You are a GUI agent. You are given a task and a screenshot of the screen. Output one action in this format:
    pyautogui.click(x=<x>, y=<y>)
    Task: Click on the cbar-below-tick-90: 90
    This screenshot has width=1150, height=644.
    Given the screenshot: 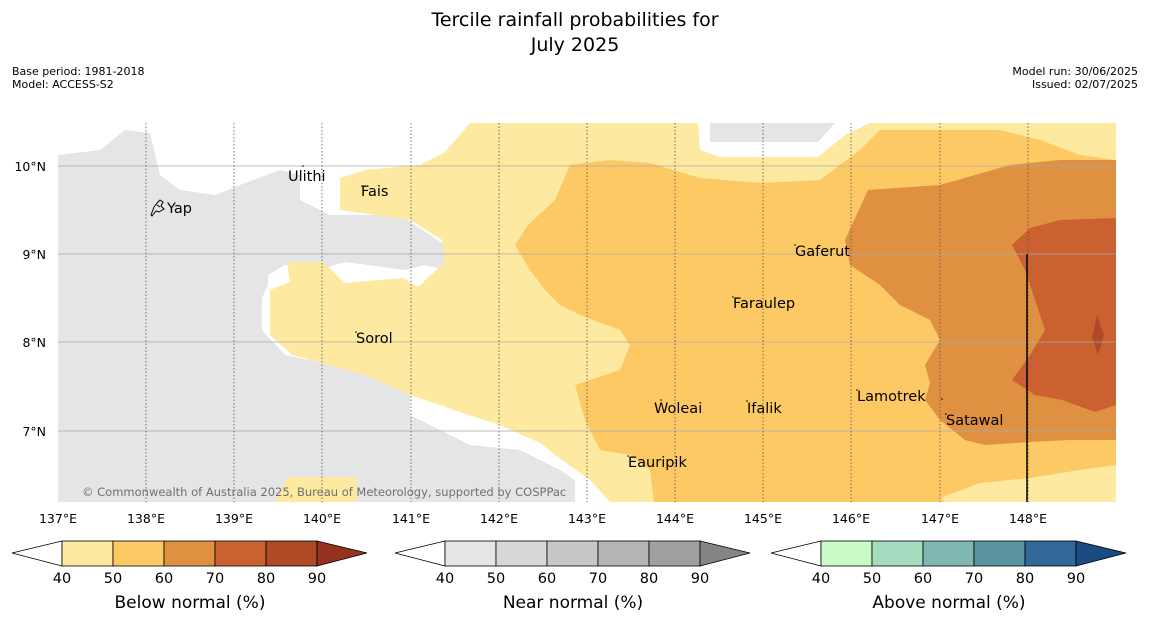 What is the action you would take?
    pyautogui.click(x=317, y=579)
    